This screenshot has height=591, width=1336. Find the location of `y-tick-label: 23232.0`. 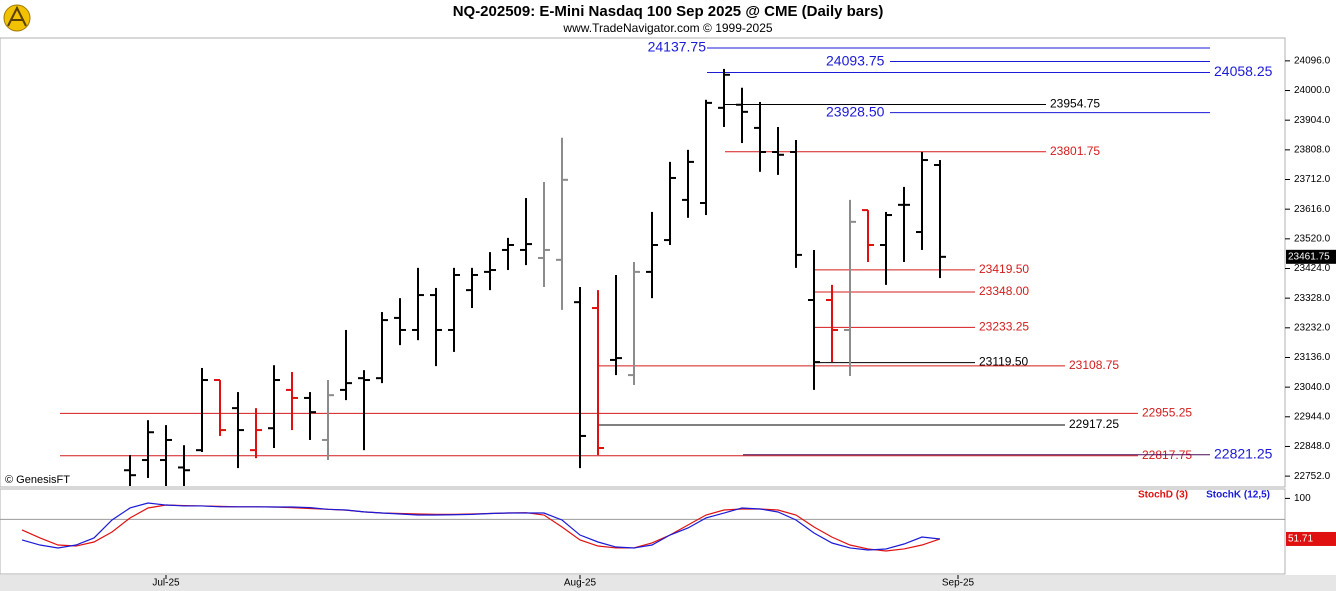

y-tick-label: 23232.0 is located at coordinates (1312, 327).